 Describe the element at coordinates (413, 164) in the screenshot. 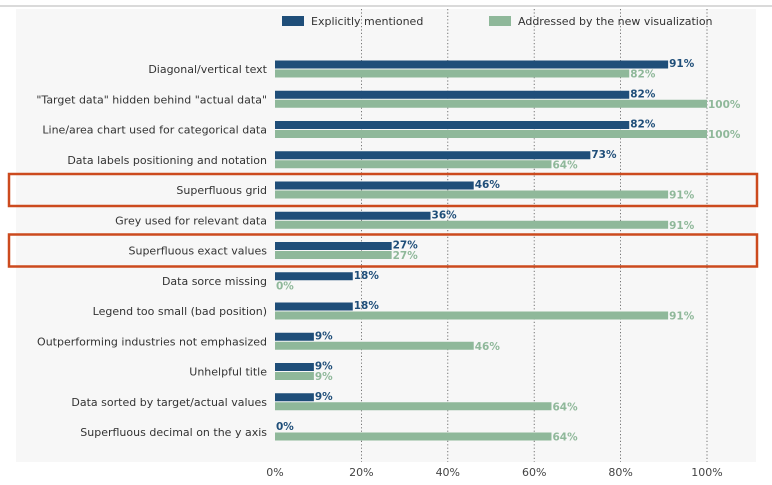

I see `bar-addressed-data-labels-positioning-and-notation` at that location.